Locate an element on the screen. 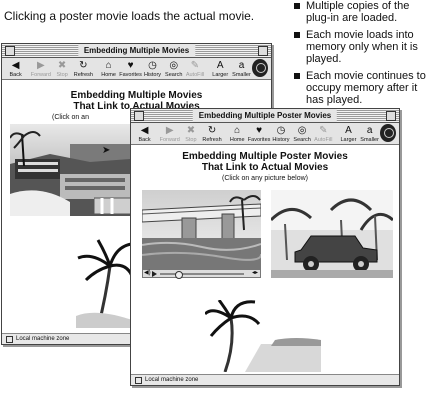 This screenshot has width=426, height=412. movie-controller: ◀) ◂▸ is located at coordinates (201, 274).